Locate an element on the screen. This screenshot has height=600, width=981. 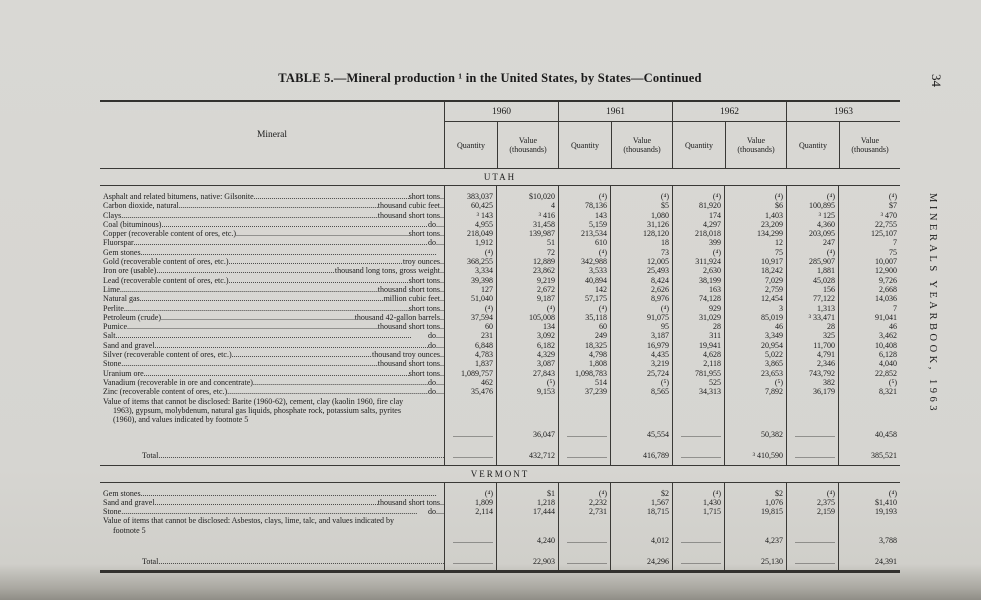
value-cell: 40,458 is located at coordinates (869, 418).